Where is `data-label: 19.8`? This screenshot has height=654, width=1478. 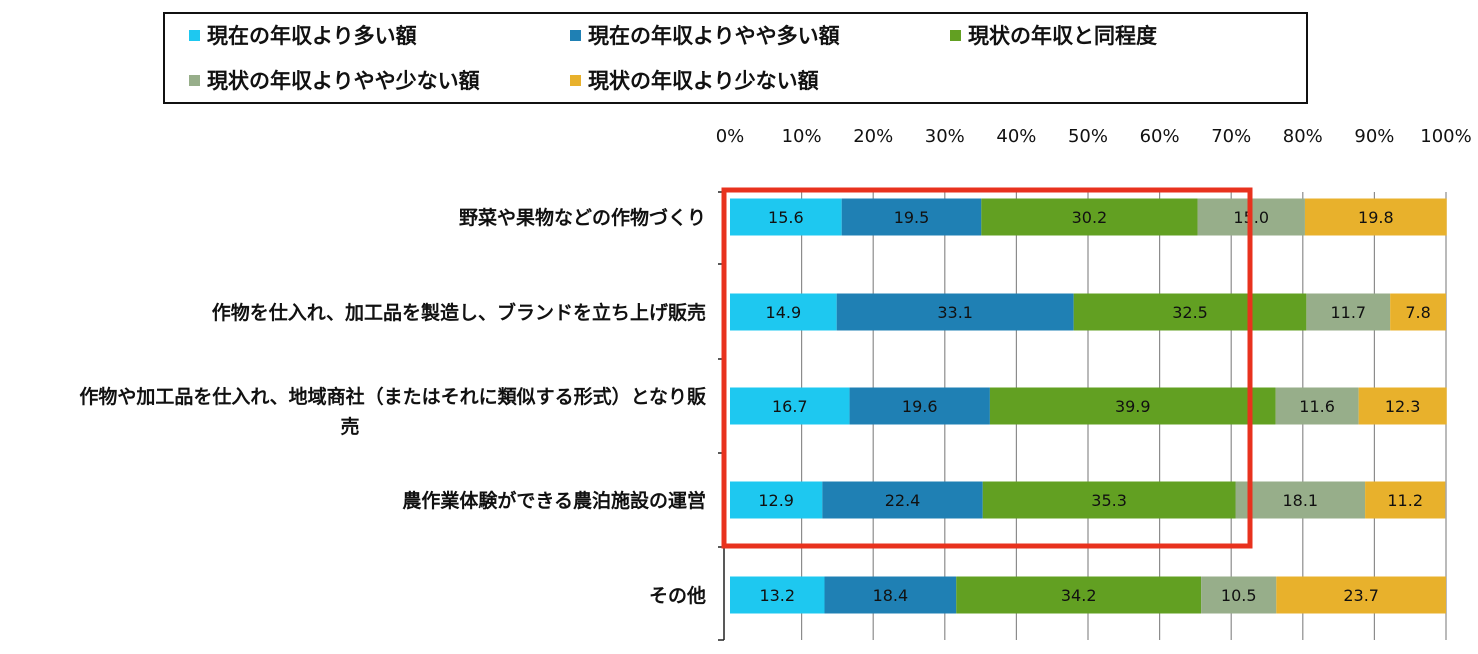 data-label: 19.8 is located at coordinates (1376, 217).